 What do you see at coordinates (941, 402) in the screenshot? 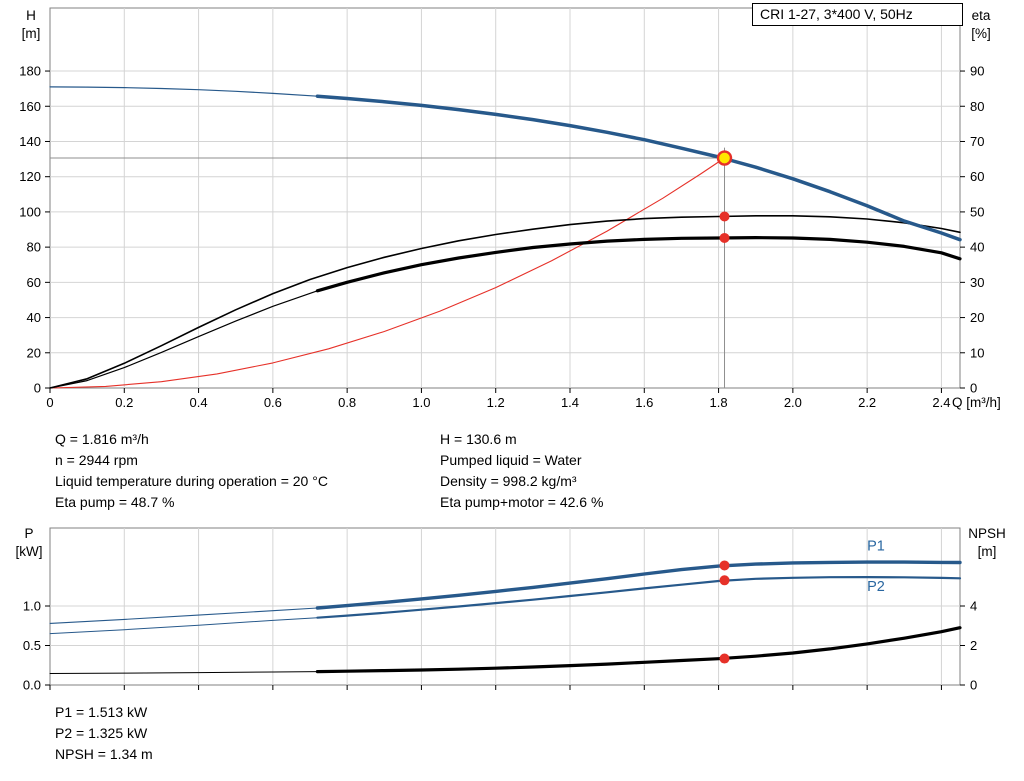
I see `x-tick-label: 2.4` at bounding box center [941, 402].